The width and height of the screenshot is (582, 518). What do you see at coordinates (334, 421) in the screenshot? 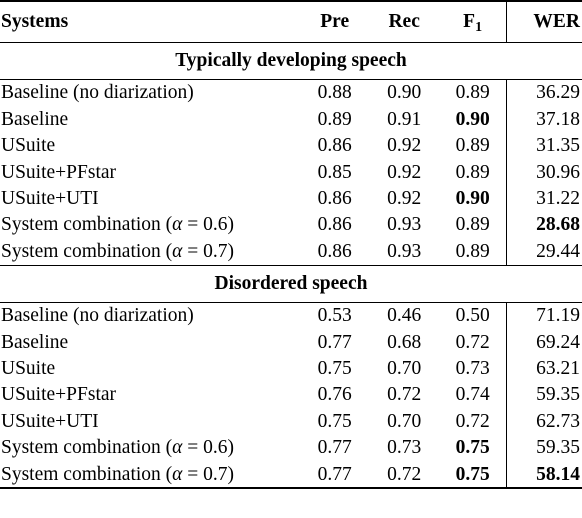
I see `cell-pre: 0.75` at bounding box center [334, 421].